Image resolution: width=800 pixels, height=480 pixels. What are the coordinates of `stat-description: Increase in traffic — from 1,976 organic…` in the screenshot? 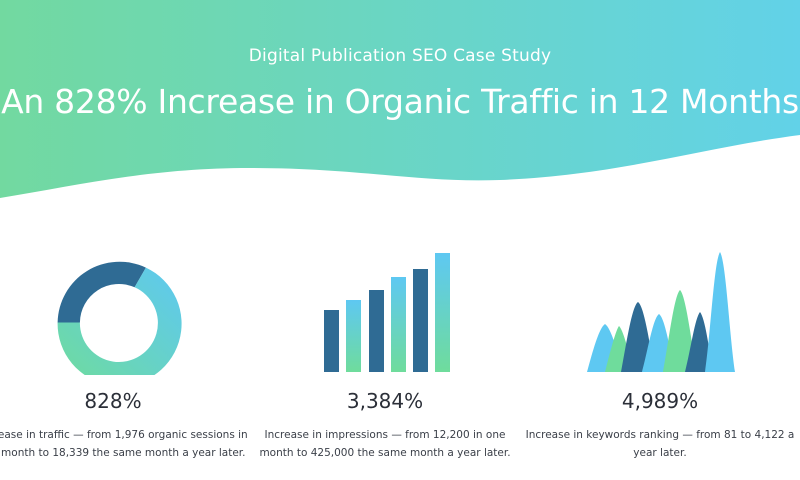 It's located at (124, 444).